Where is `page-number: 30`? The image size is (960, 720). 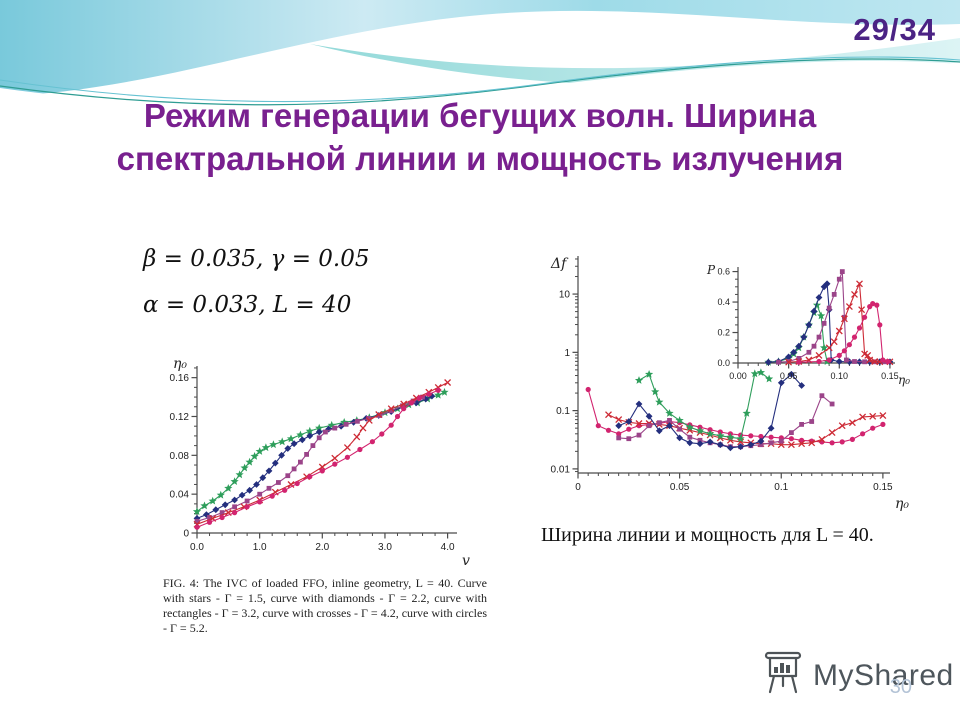 page-number: 30 is located at coordinates (900, 687).